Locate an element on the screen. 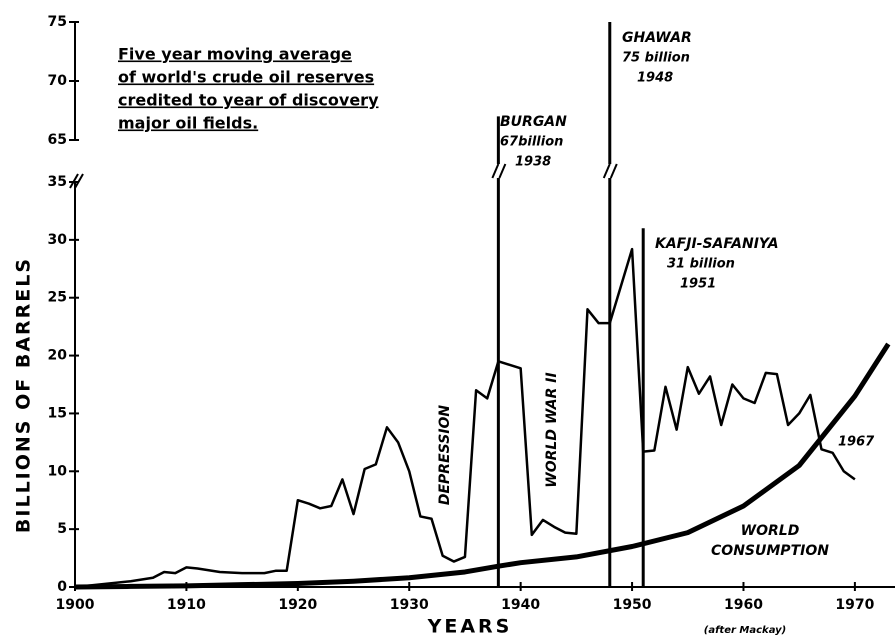  spike-name: GHAWAR is located at coordinates (657, 38).